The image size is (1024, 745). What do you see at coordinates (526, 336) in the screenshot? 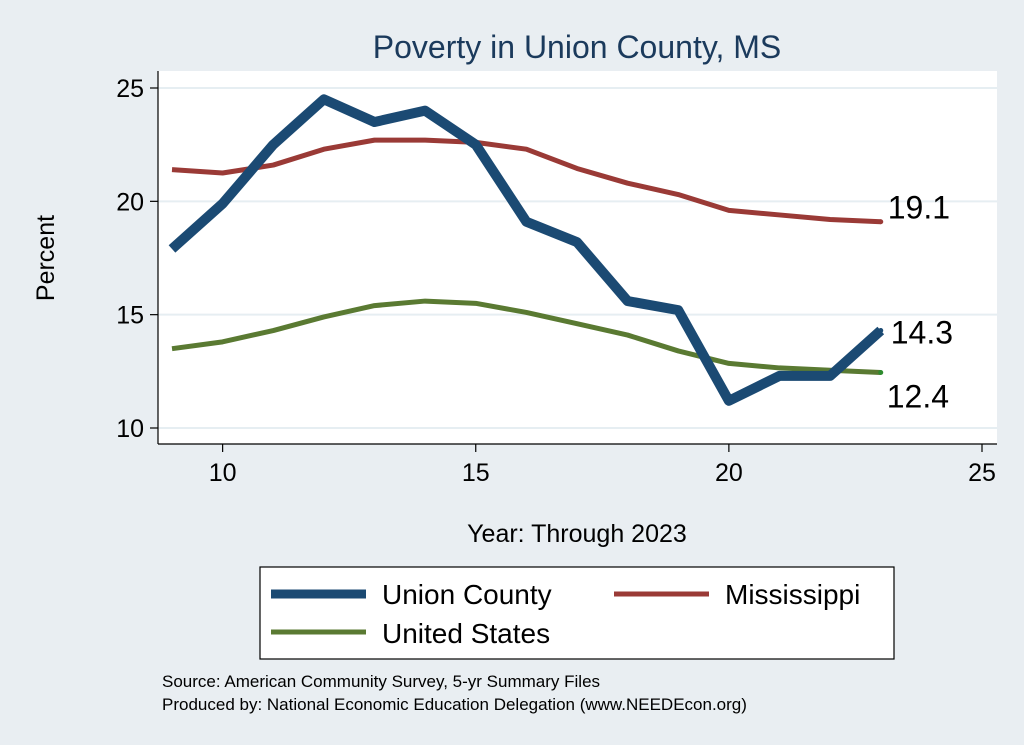
I see `series-line-united-states` at bounding box center [526, 336].